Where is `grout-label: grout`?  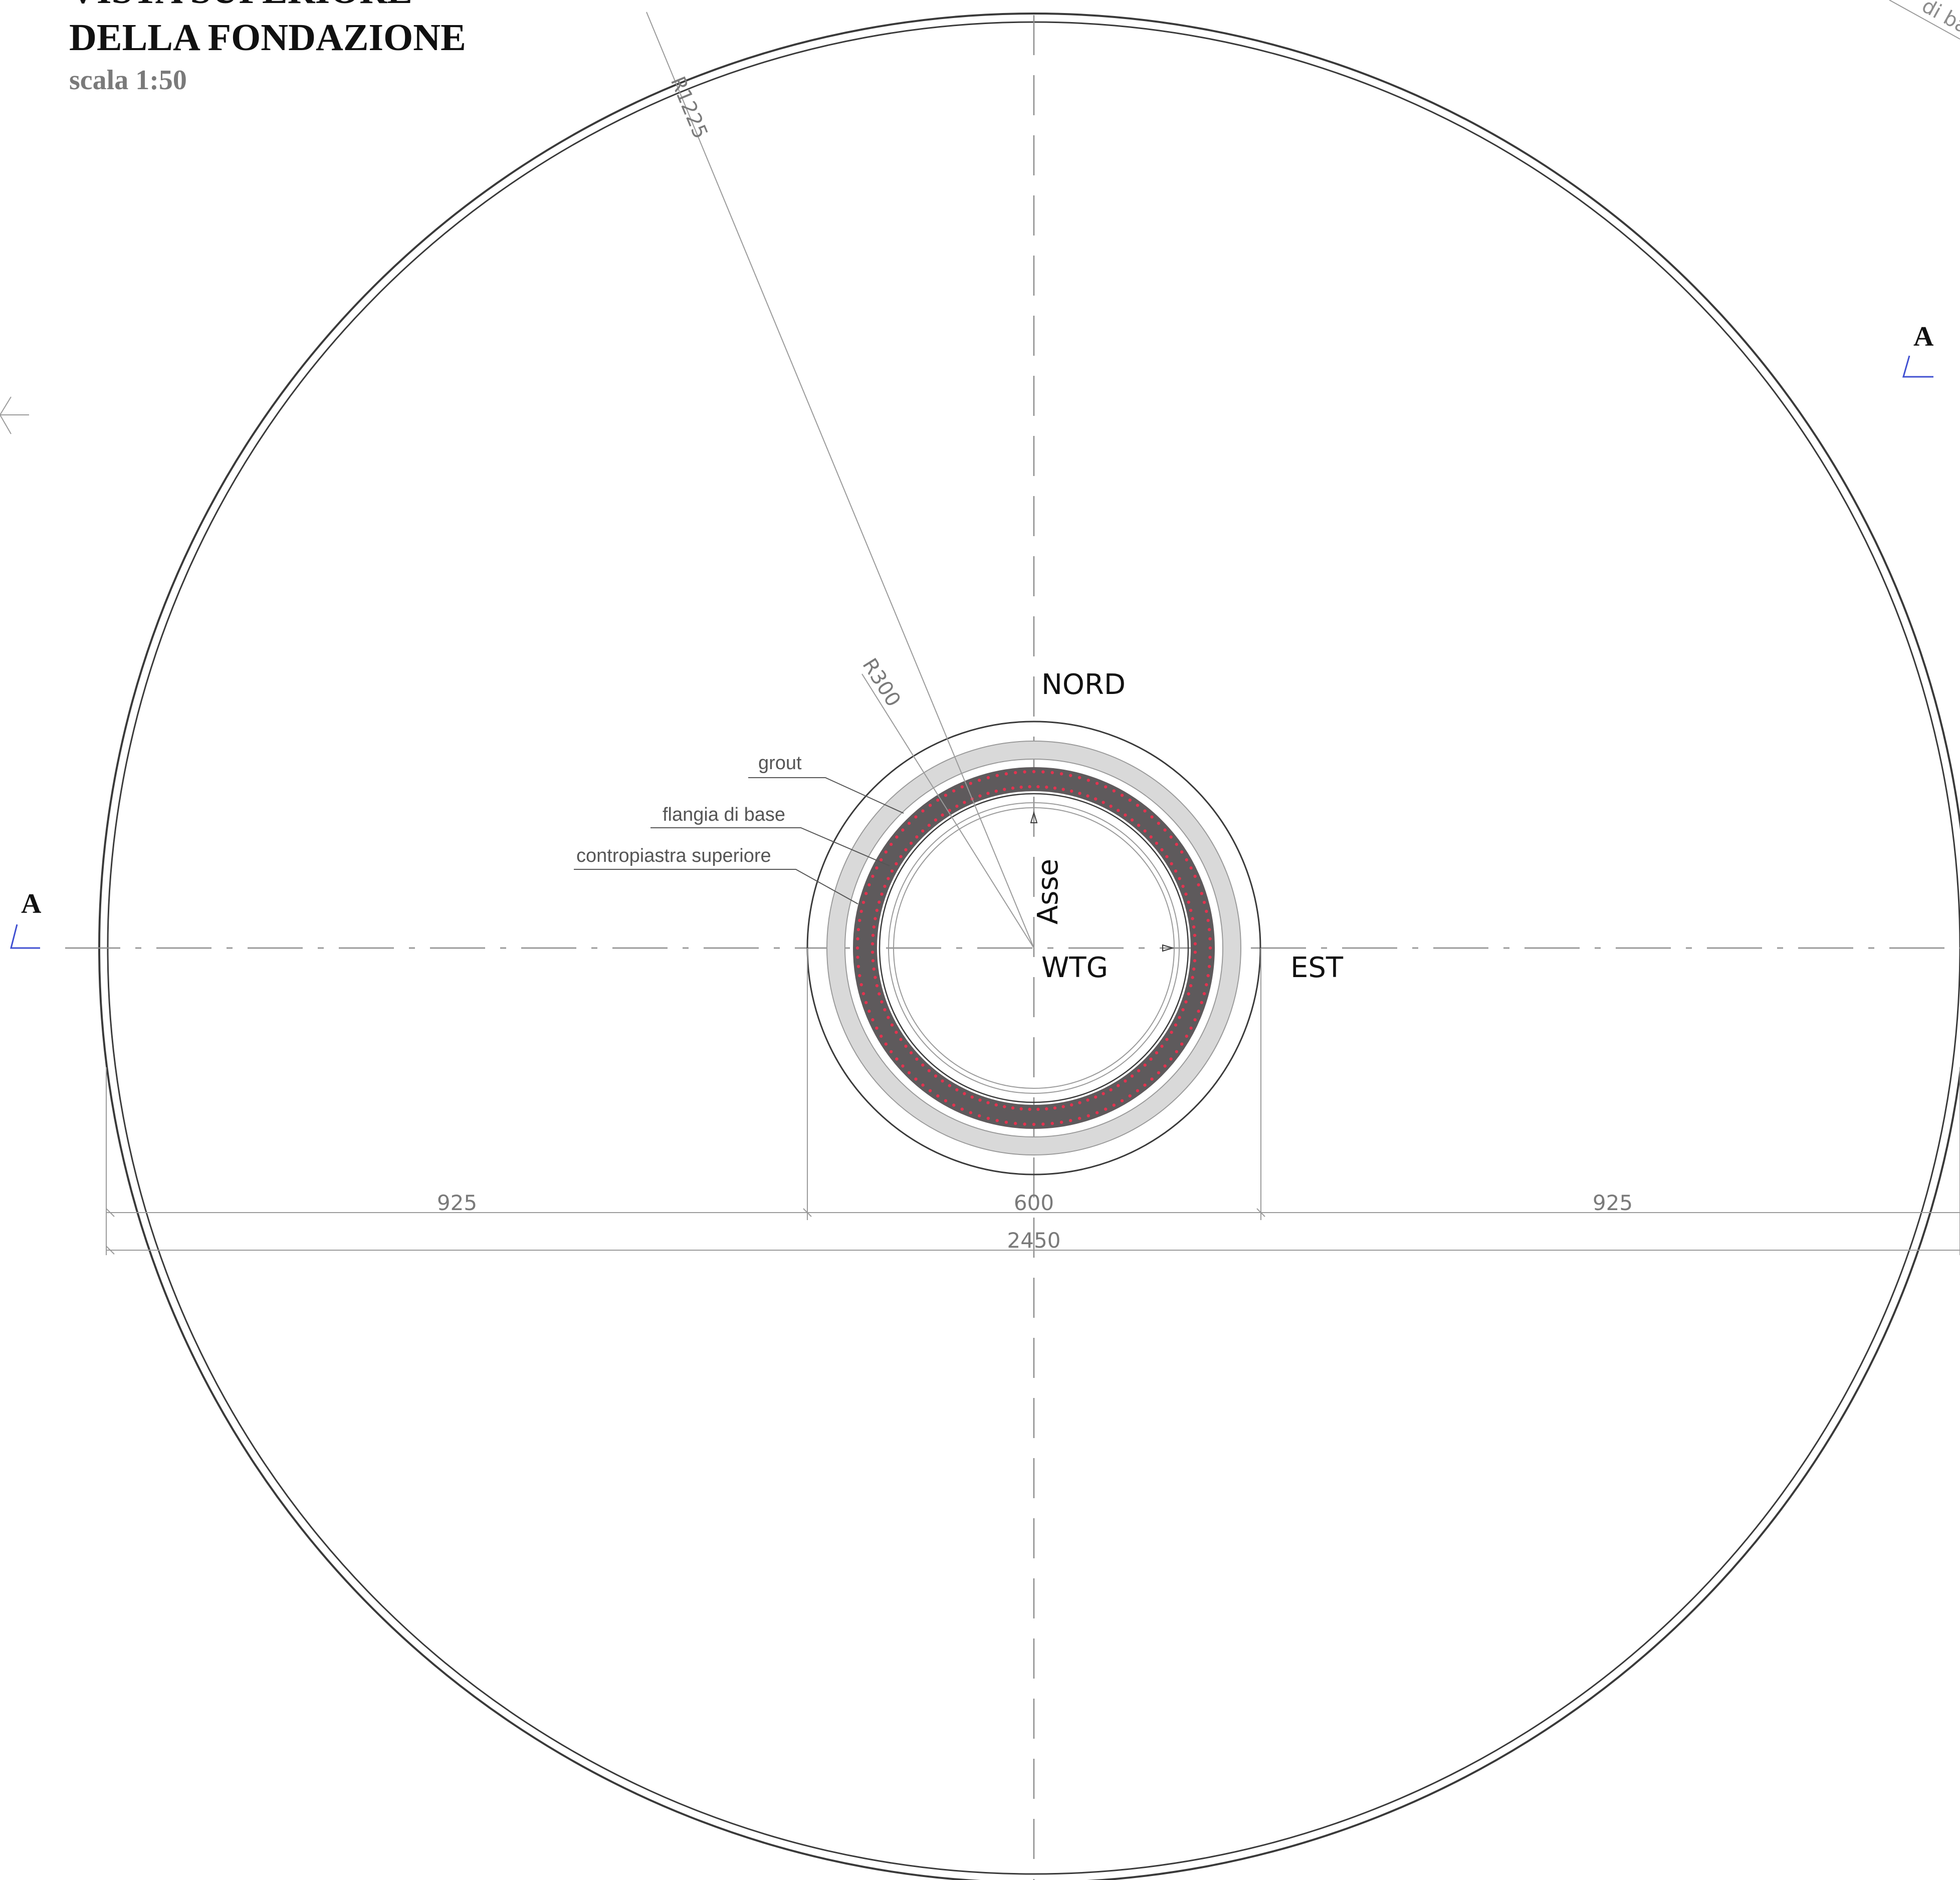
grout-label: grout is located at coordinates (780, 763).